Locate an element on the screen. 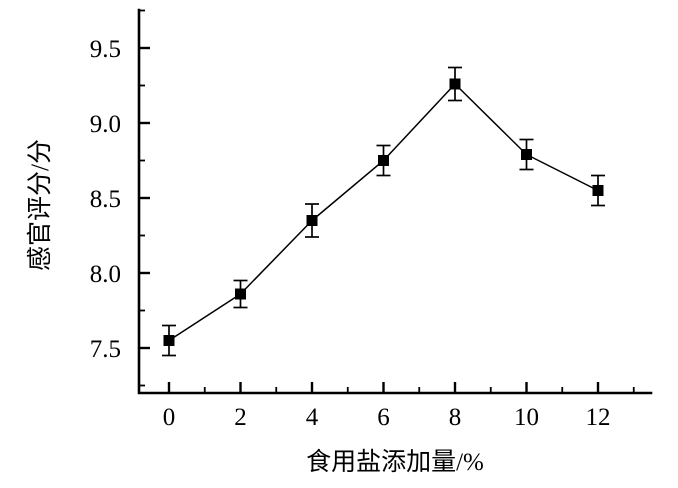  y-axis-ticks is located at coordinates (144, 198).